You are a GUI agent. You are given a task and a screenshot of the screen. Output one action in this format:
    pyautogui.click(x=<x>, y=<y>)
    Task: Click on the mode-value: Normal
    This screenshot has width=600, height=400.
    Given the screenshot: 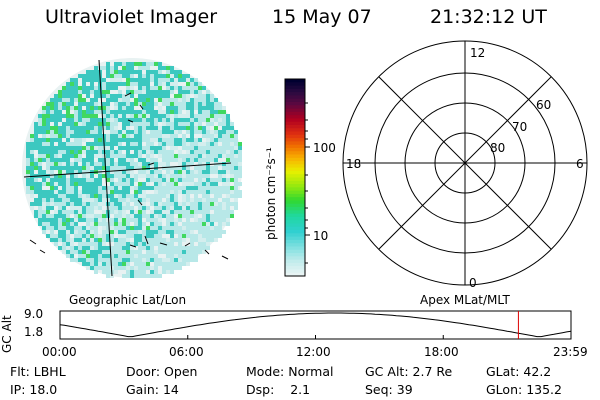 What is the action you would take?
    pyautogui.click(x=311, y=371)
    